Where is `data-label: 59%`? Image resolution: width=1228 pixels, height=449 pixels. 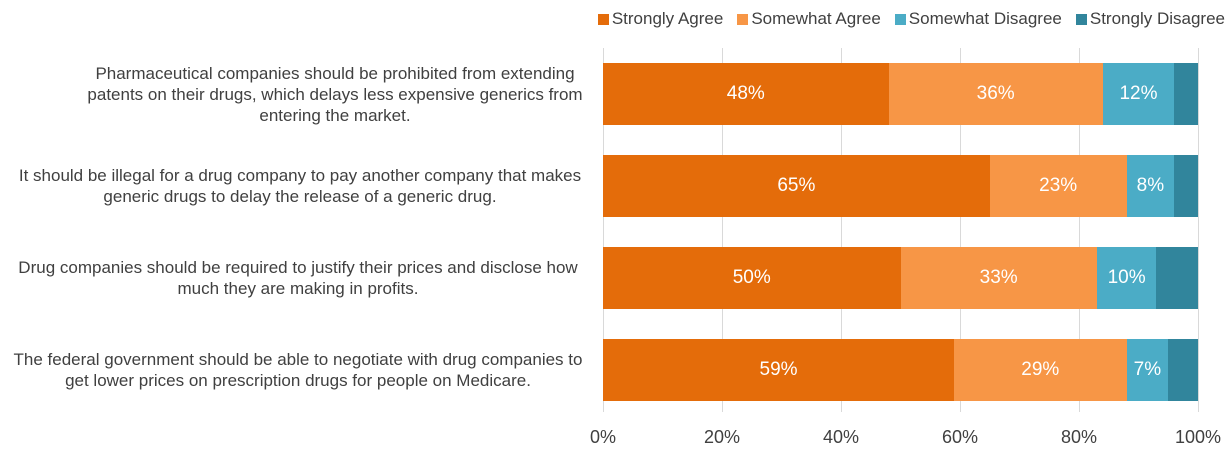
data-label: 59% is located at coordinates (778, 369).